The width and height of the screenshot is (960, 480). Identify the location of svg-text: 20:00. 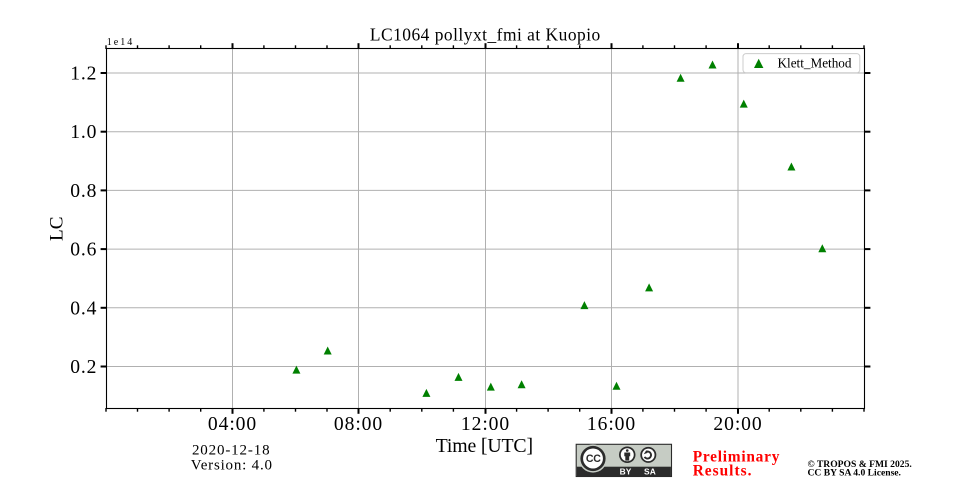
(737, 424).